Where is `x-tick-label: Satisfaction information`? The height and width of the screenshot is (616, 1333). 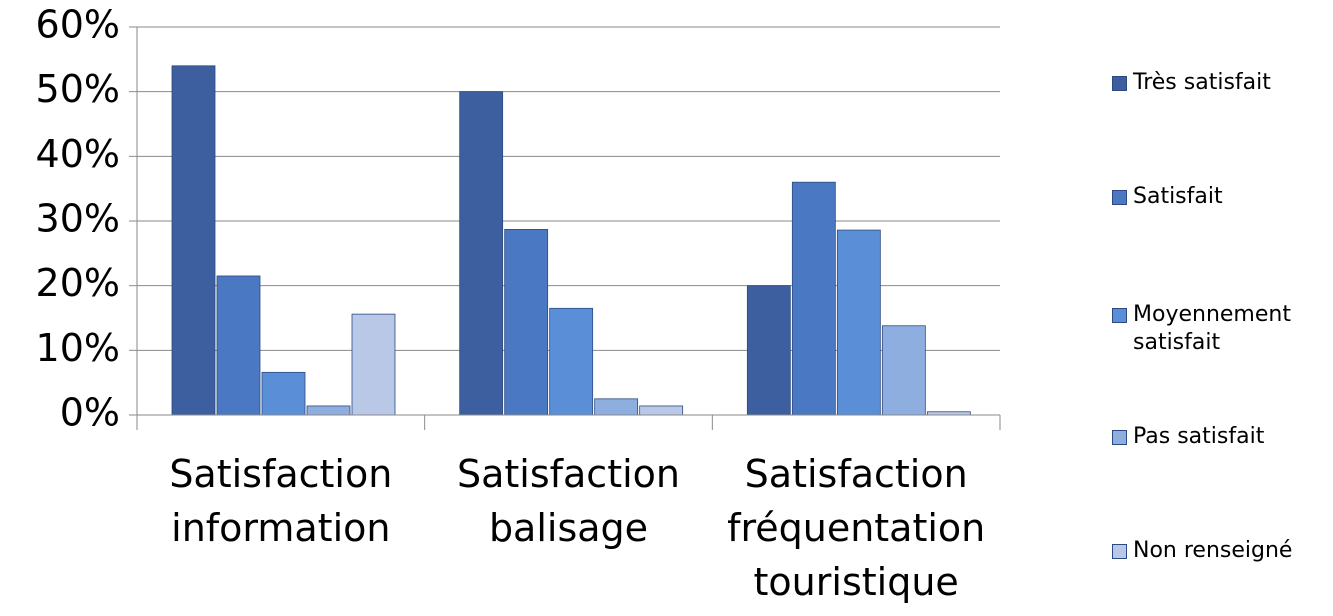 x-tick-label: Satisfaction information is located at coordinates (280, 501).